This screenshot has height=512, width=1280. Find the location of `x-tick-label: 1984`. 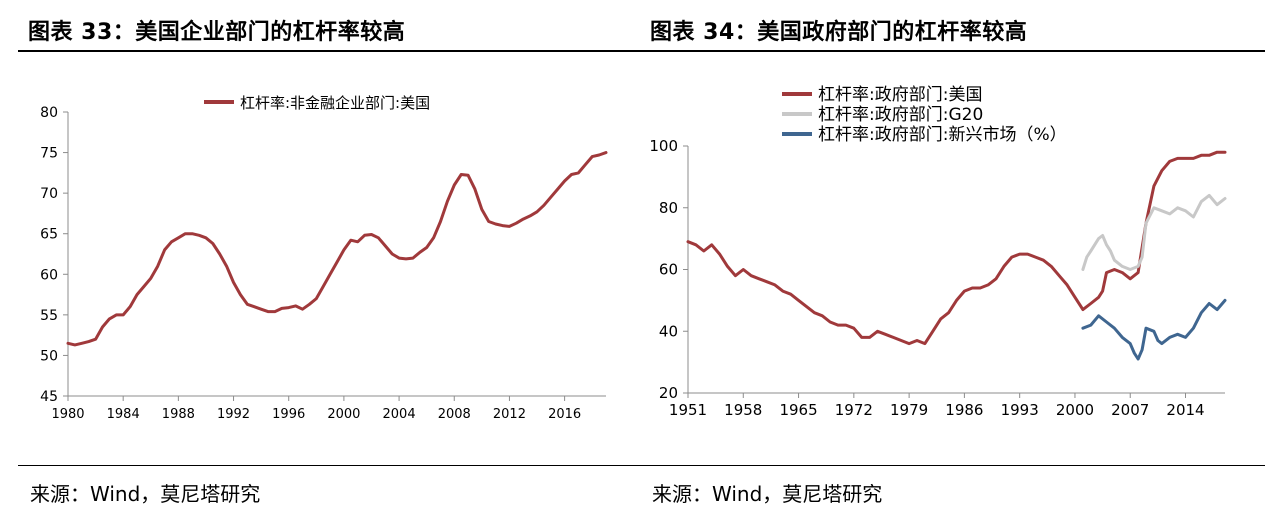

x-tick-label: 1984 is located at coordinates (123, 414).